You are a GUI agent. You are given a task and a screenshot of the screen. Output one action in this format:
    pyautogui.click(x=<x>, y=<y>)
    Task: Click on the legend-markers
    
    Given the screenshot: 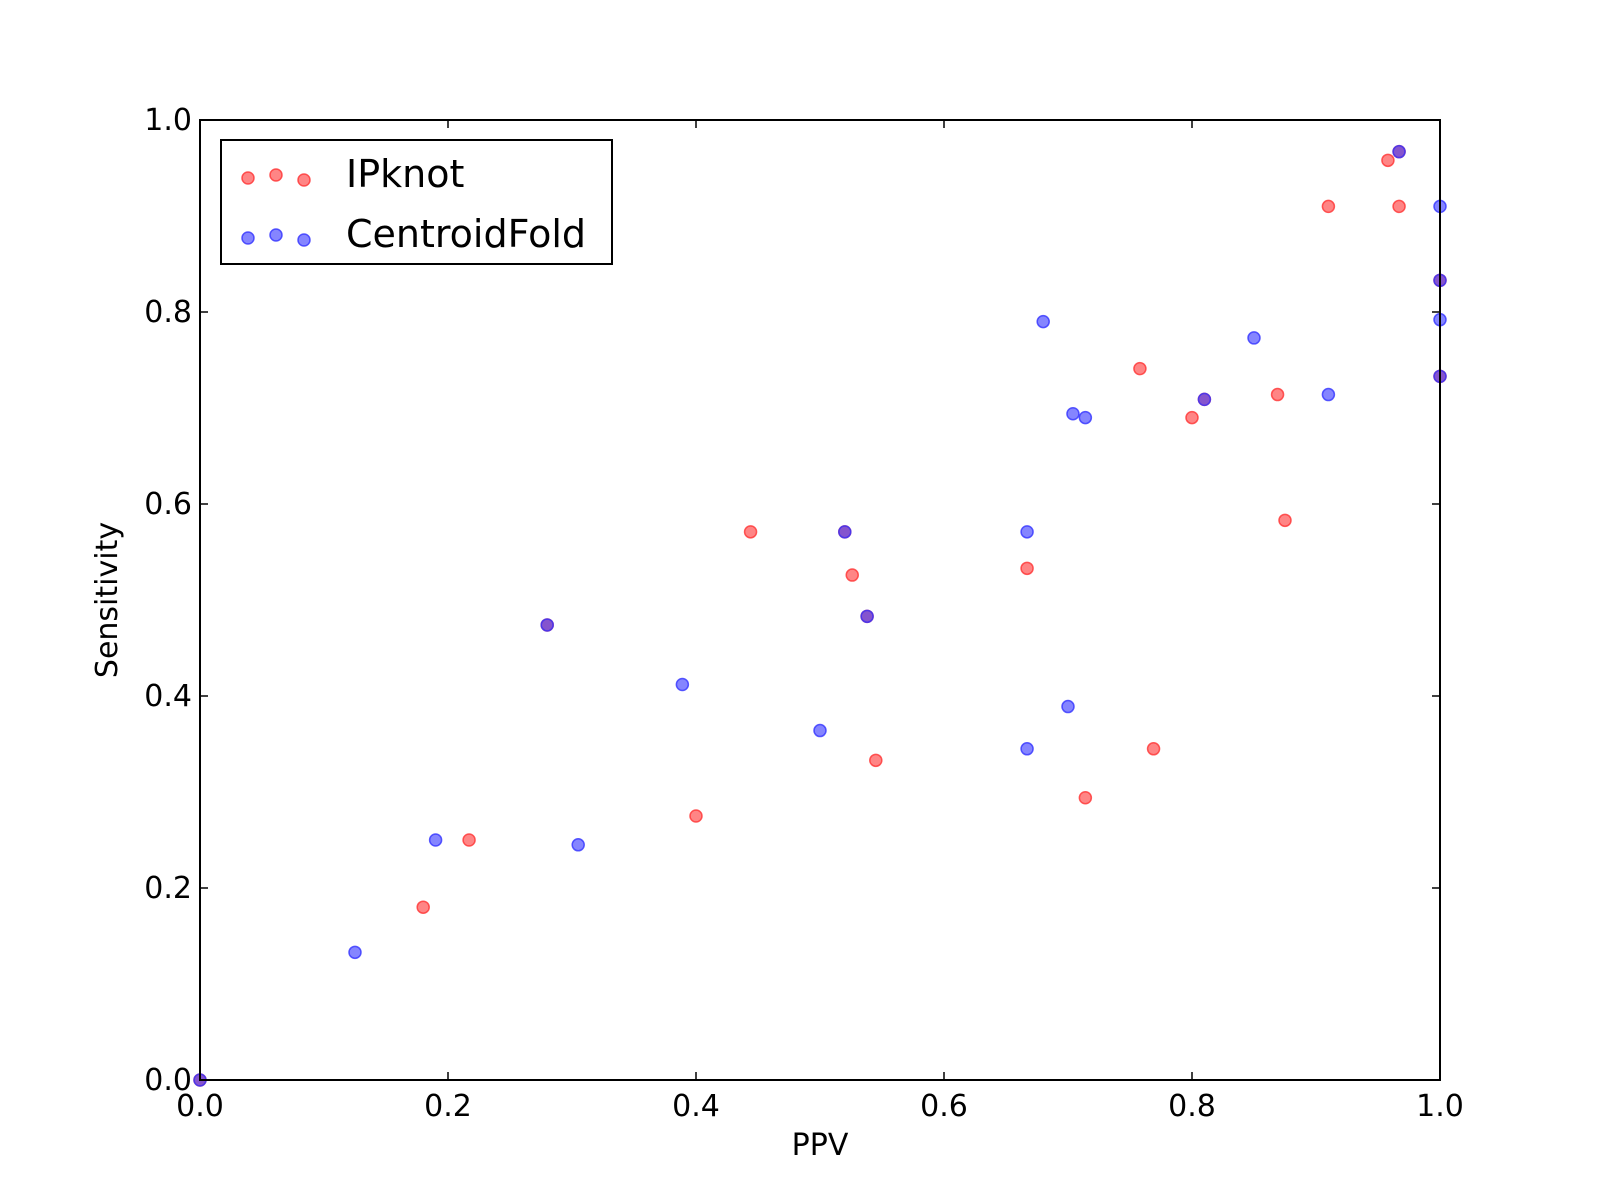 What is the action you would take?
    pyautogui.click(x=276, y=207)
    